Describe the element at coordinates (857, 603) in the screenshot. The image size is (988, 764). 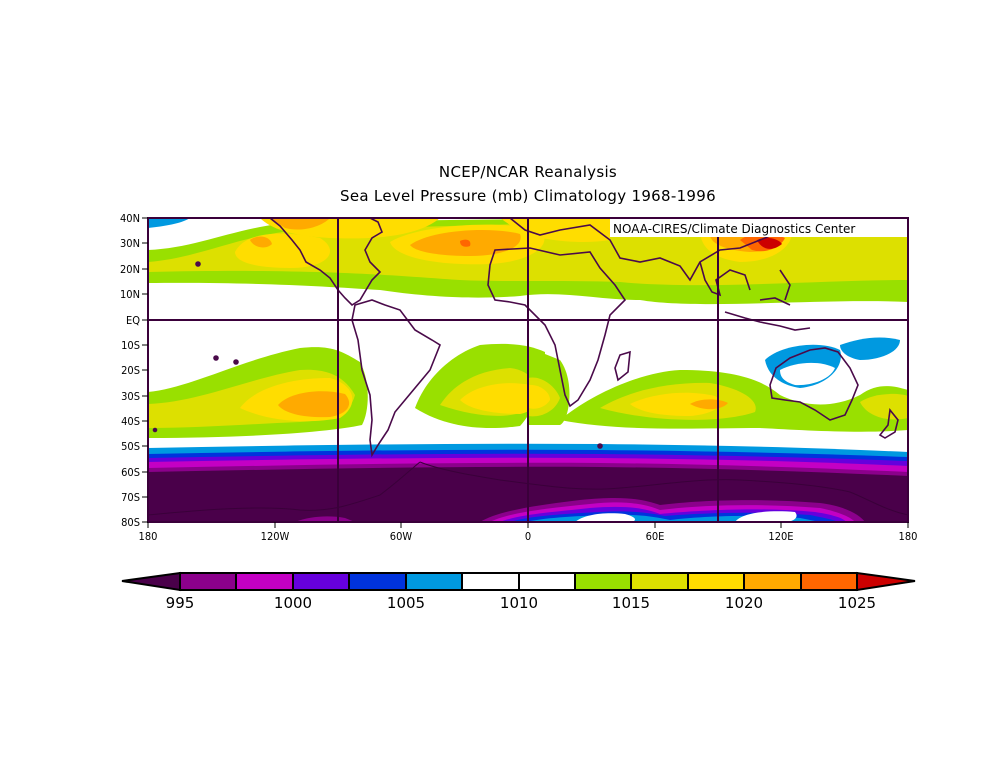
I see `colorbar-label: 1025` at that location.